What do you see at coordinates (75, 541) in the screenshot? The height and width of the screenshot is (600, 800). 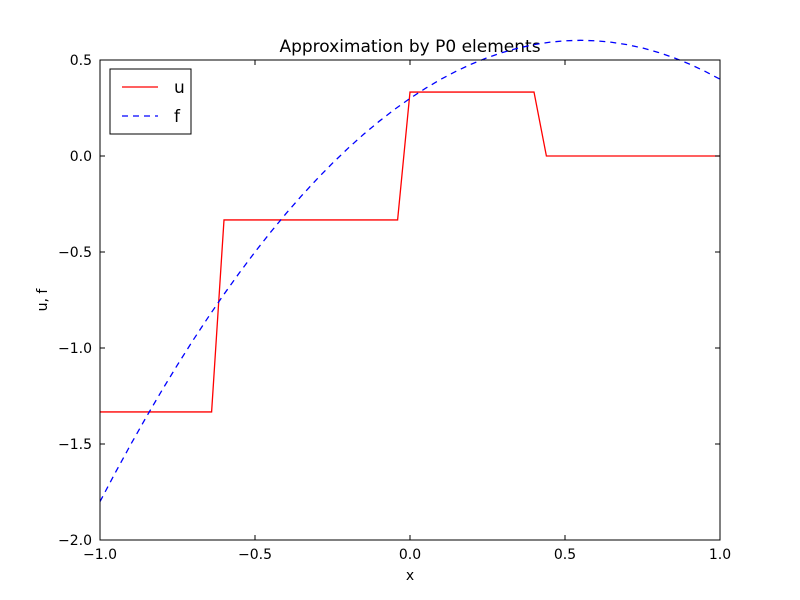 I see `y-tick-label: −2.0` at bounding box center [75, 541].